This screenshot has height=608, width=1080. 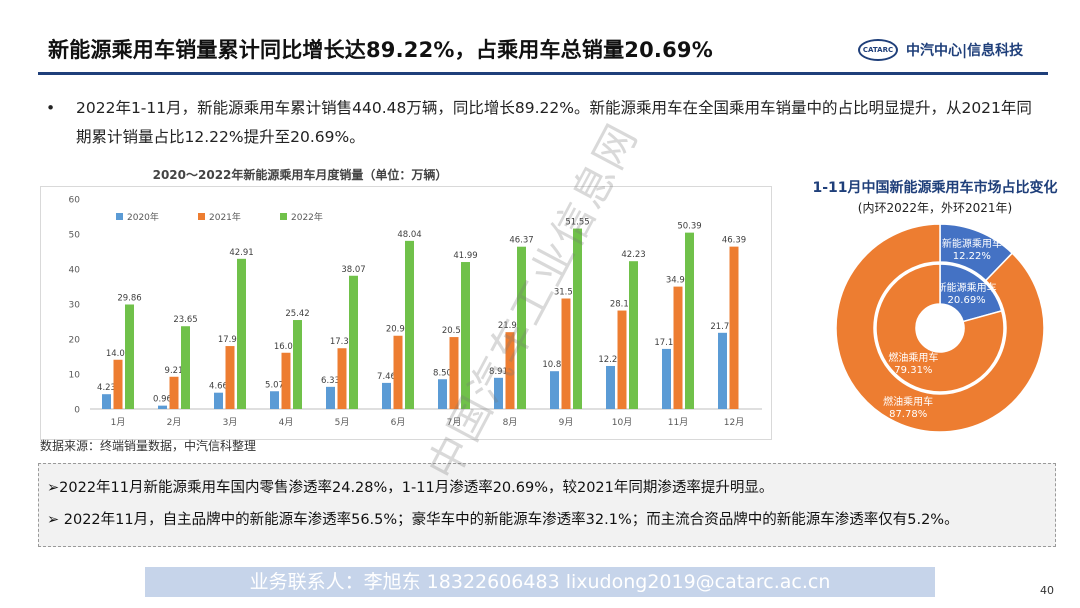 I want to click on bar-2022年-10月, so click(x=633, y=335).